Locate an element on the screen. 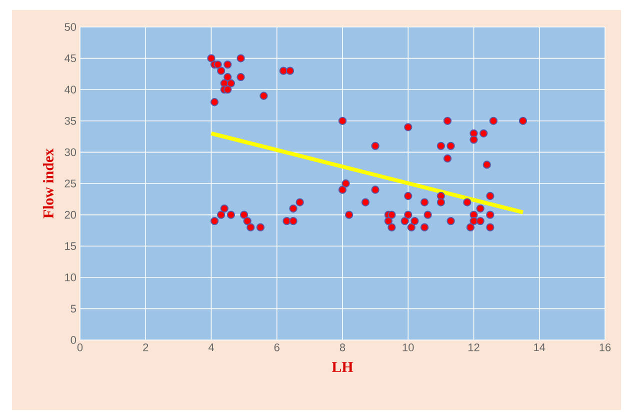 This screenshot has height=414, width=625. y-tick-label: 40 is located at coordinates (70, 90).